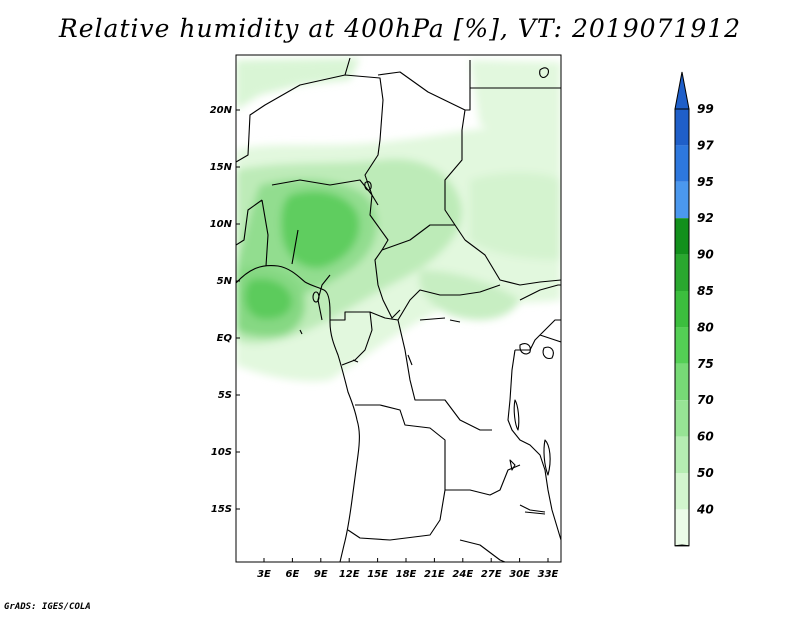 The width and height of the screenshot is (800, 618). I want to click on lat-label: 10N, so click(221, 224).